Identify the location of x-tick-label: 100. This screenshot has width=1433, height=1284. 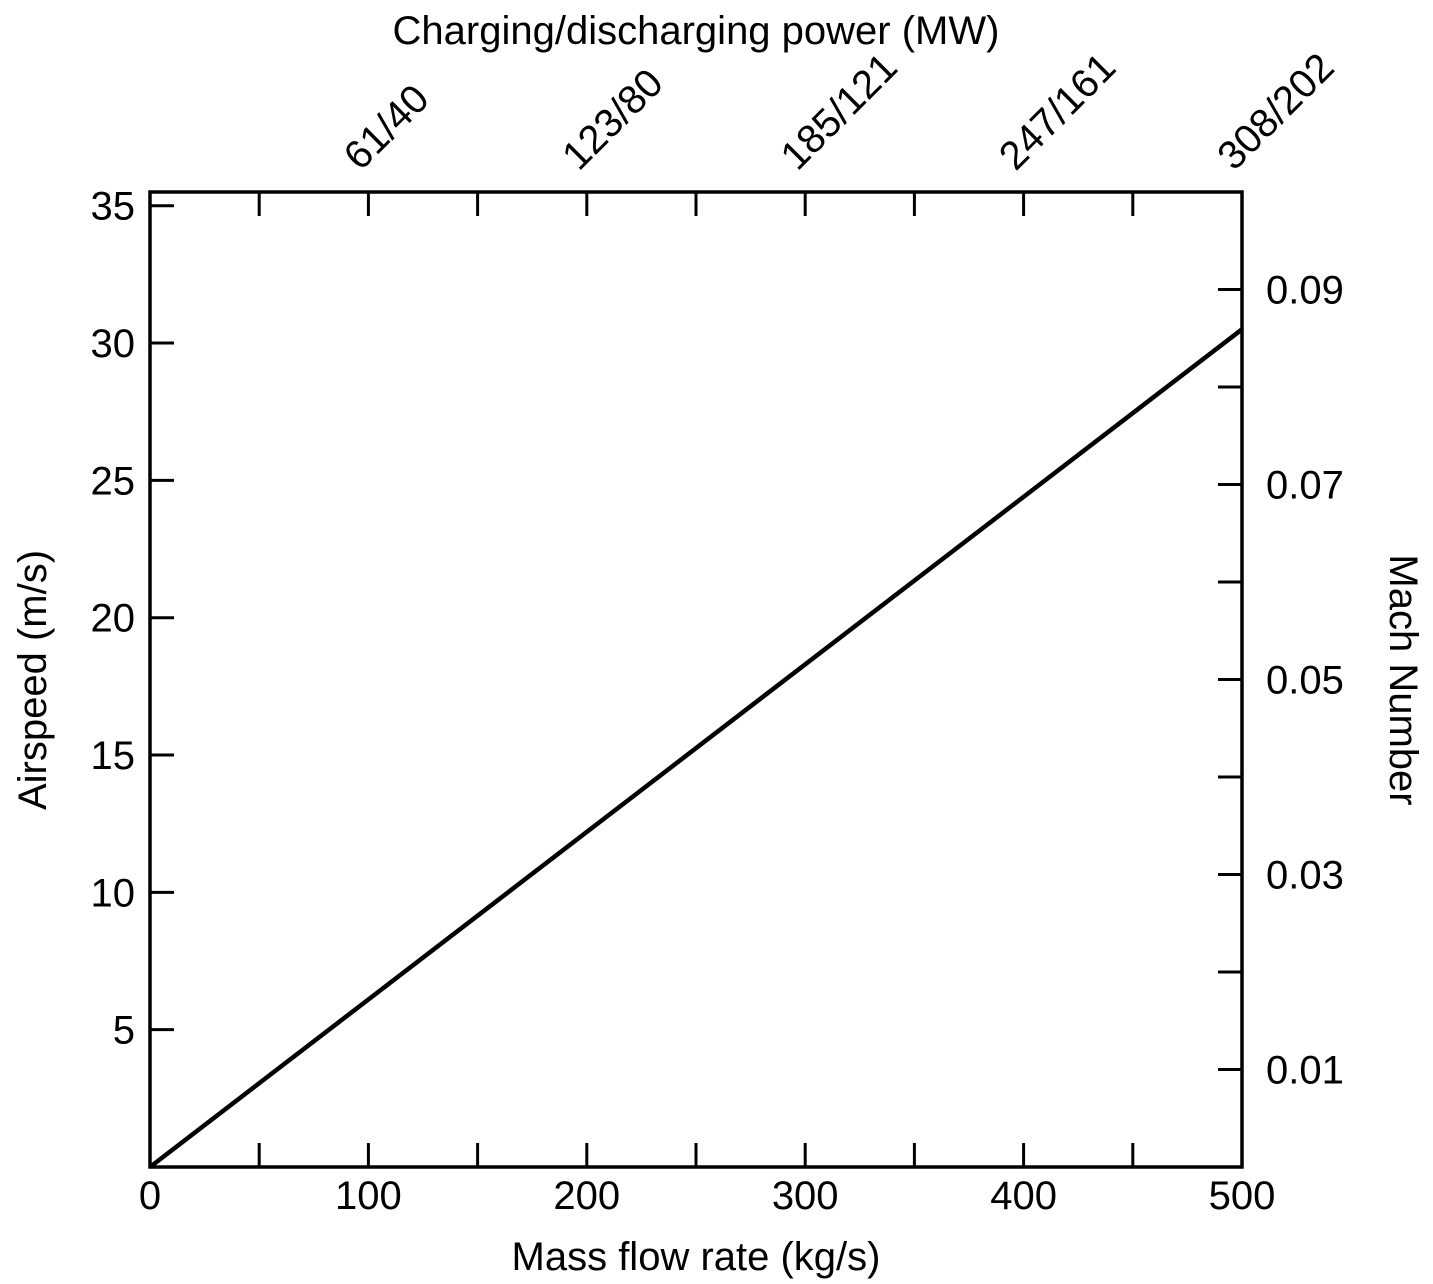
(368, 1196).